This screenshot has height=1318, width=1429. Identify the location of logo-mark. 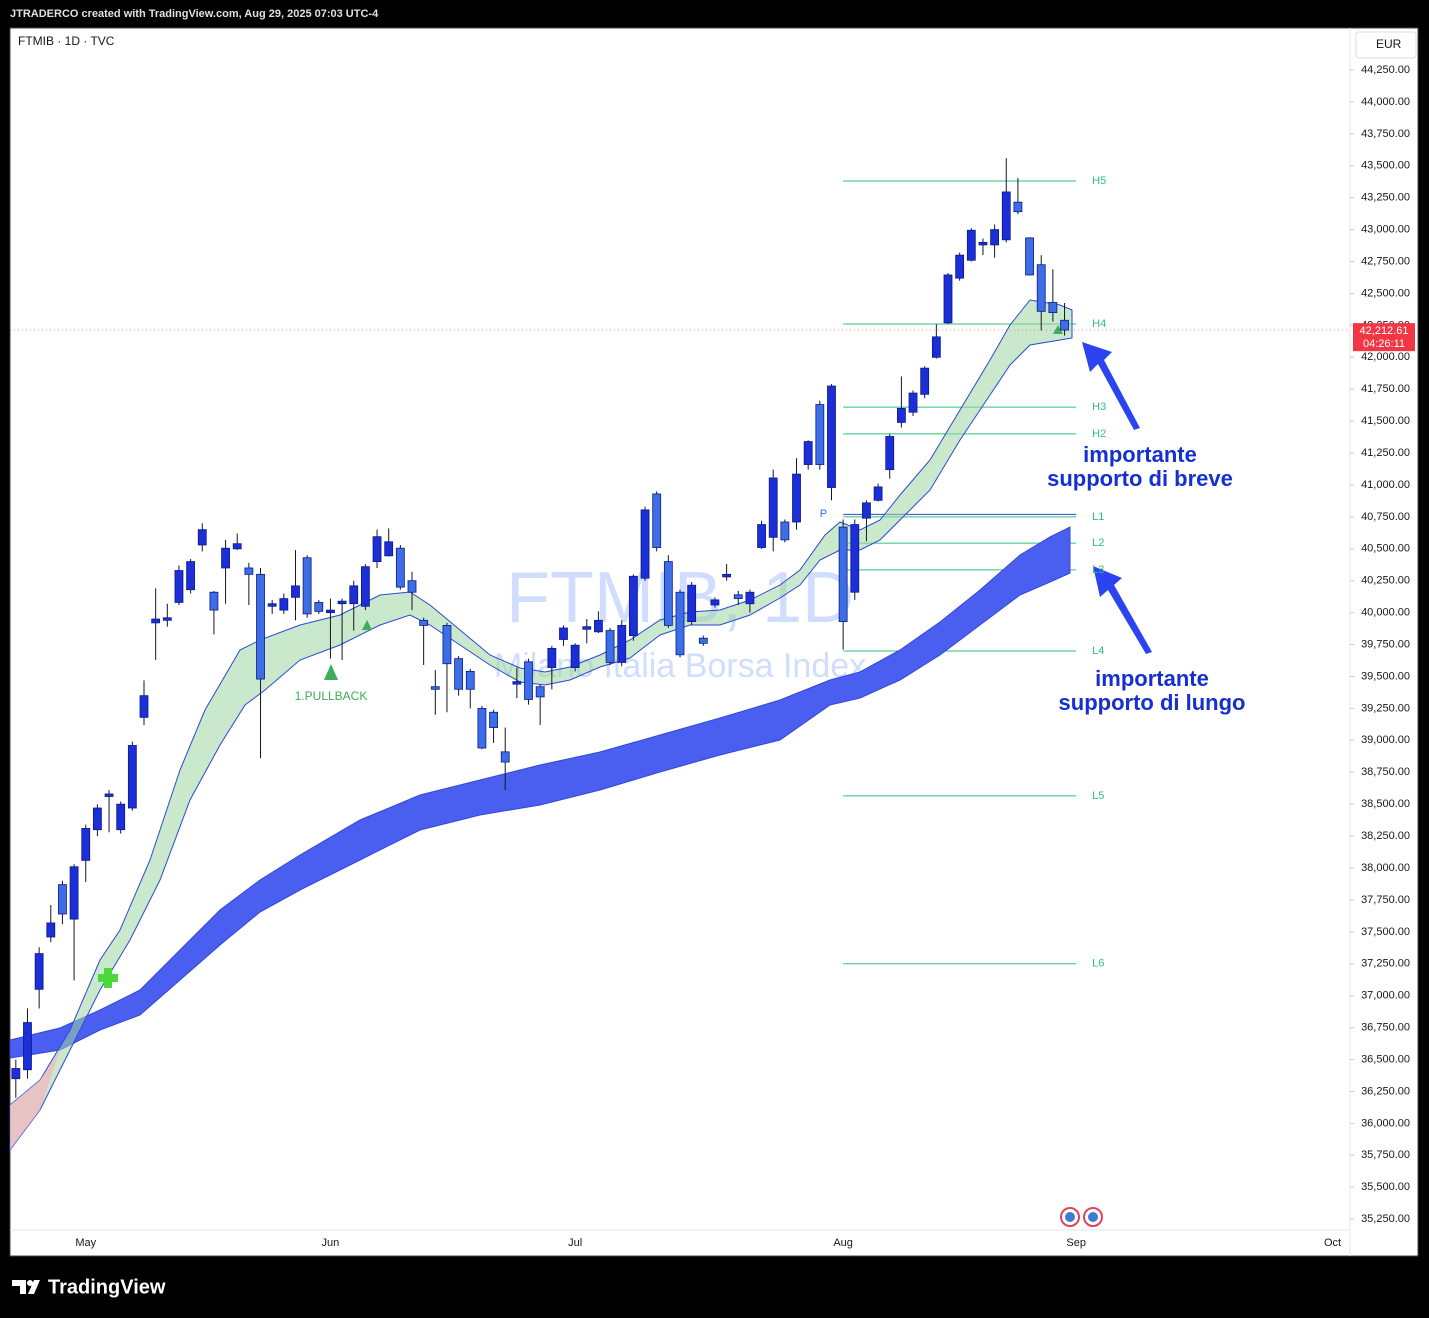
(26, 1287).